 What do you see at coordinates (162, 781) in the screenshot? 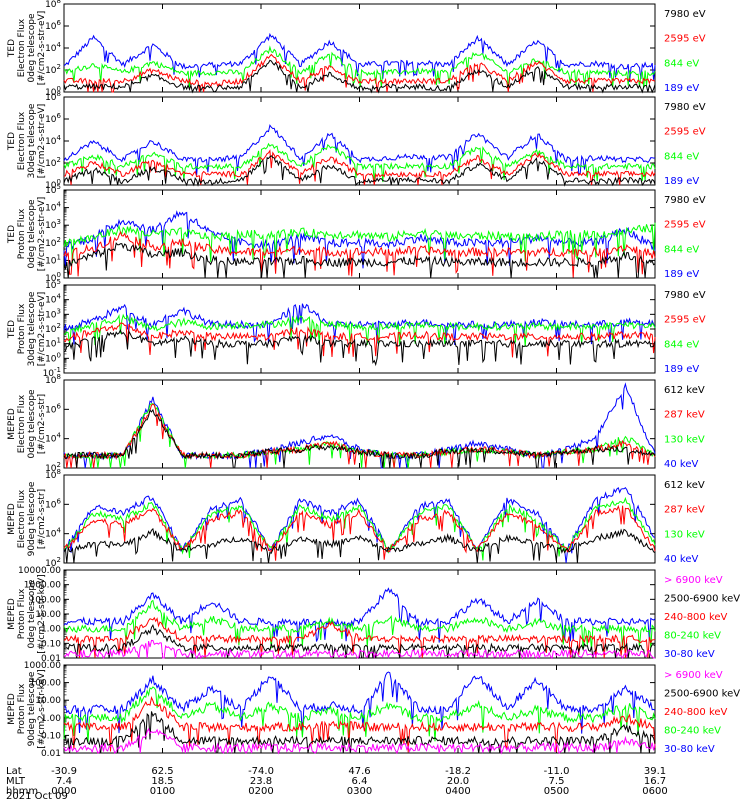
I see `x-tick-label-mlt: 18.5` at bounding box center [162, 781].